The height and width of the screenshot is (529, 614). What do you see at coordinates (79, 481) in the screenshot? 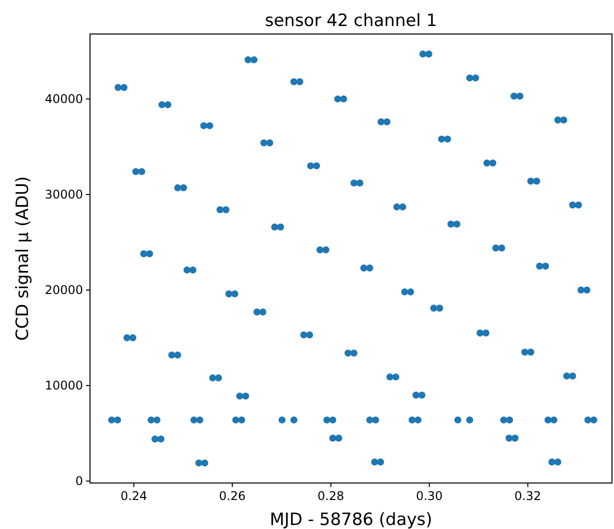
I see `y-tick-label: 0` at bounding box center [79, 481].